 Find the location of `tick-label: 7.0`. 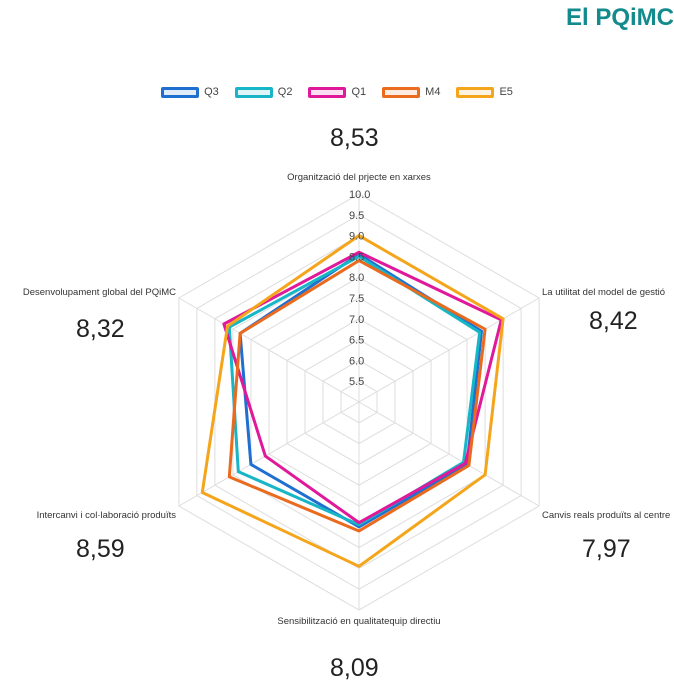

tick-label: 7.0 is located at coordinates (356, 320).